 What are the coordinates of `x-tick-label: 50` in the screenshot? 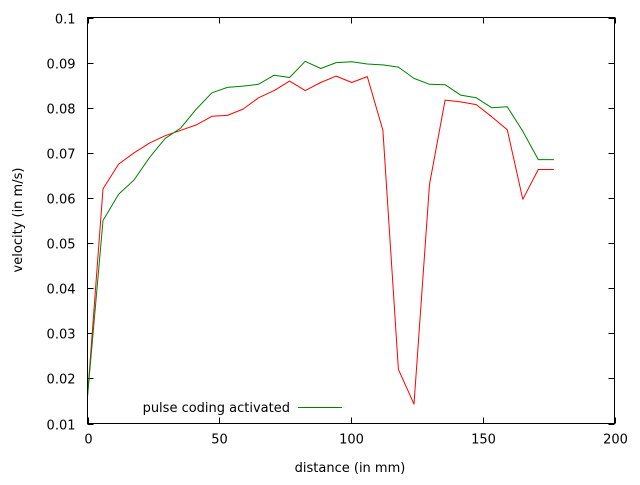 It's located at (219, 440).